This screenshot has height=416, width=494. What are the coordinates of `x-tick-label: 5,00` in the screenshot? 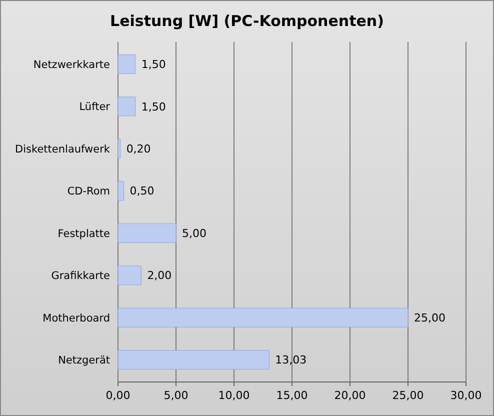 It's located at (176, 395).